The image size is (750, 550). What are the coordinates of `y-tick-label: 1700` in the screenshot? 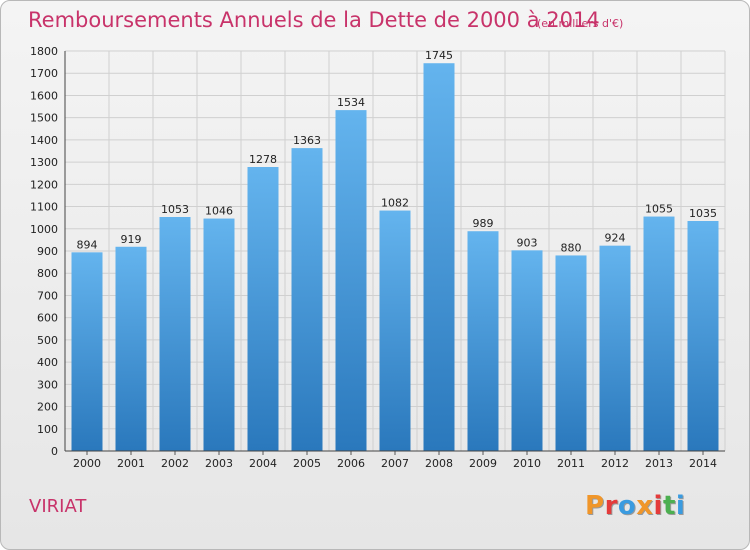 It's located at (44, 73).